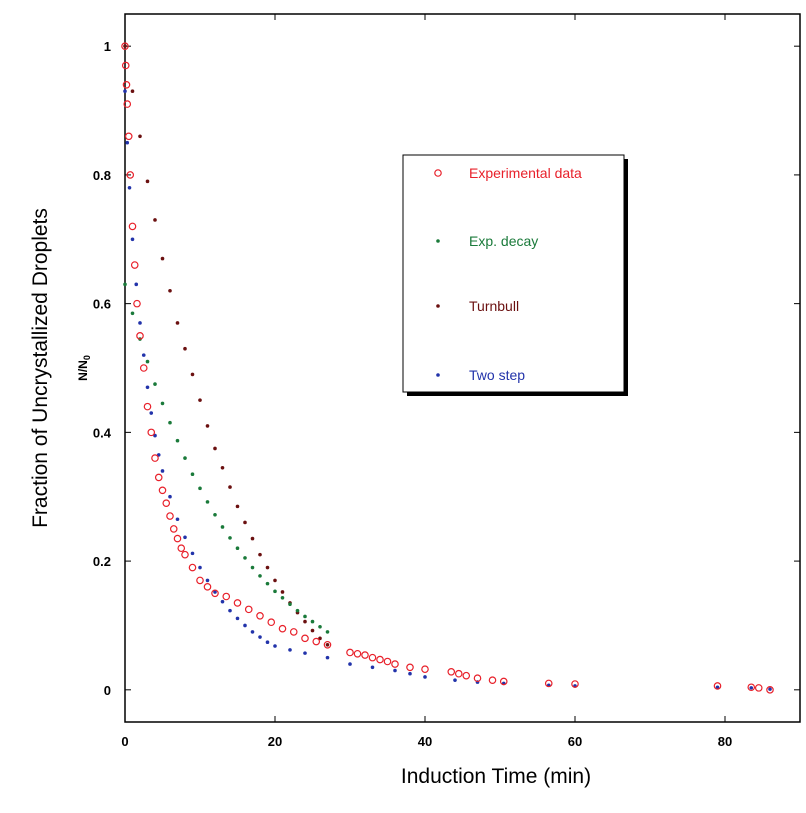  What do you see at coordinates (425, 741) in the screenshot?
I see `x-tick-label: 40` at bounding box center [425, 741].